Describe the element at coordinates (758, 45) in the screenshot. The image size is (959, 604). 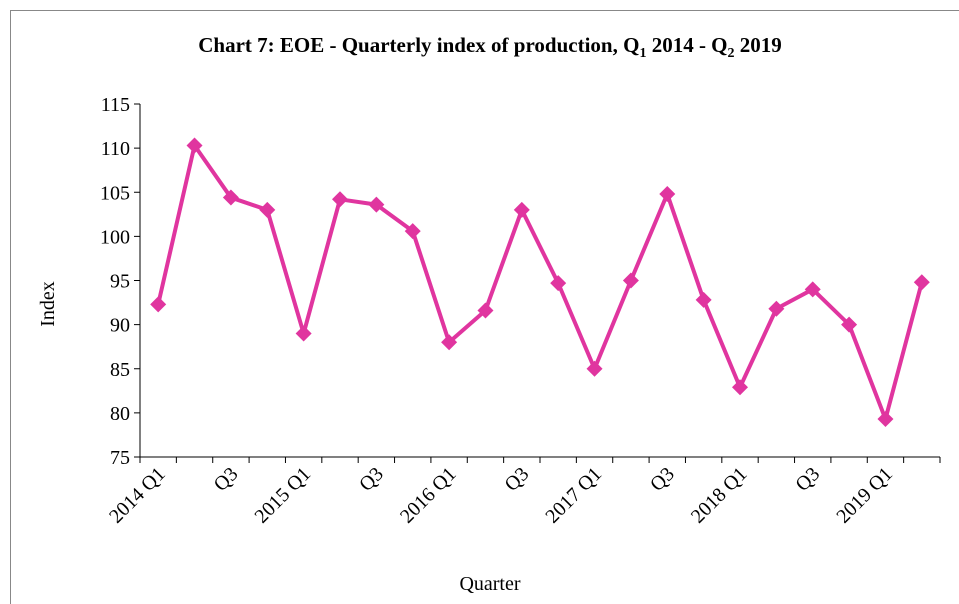
I see `title-part: 2019` at that location.